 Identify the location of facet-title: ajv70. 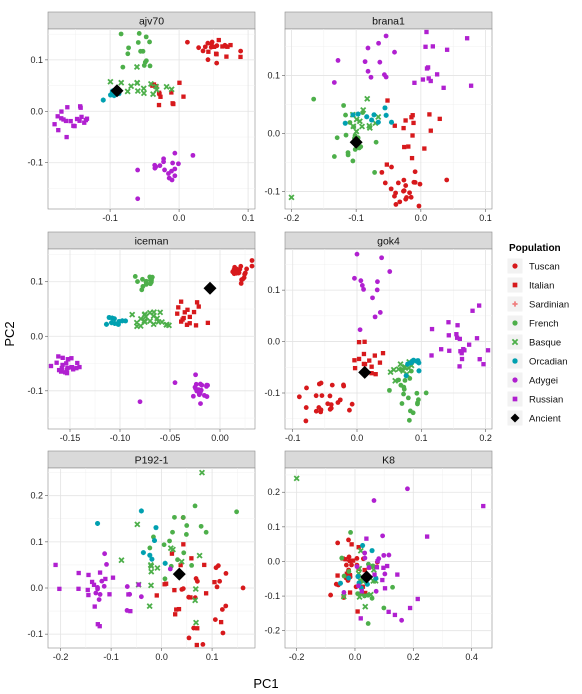
(151, 22).